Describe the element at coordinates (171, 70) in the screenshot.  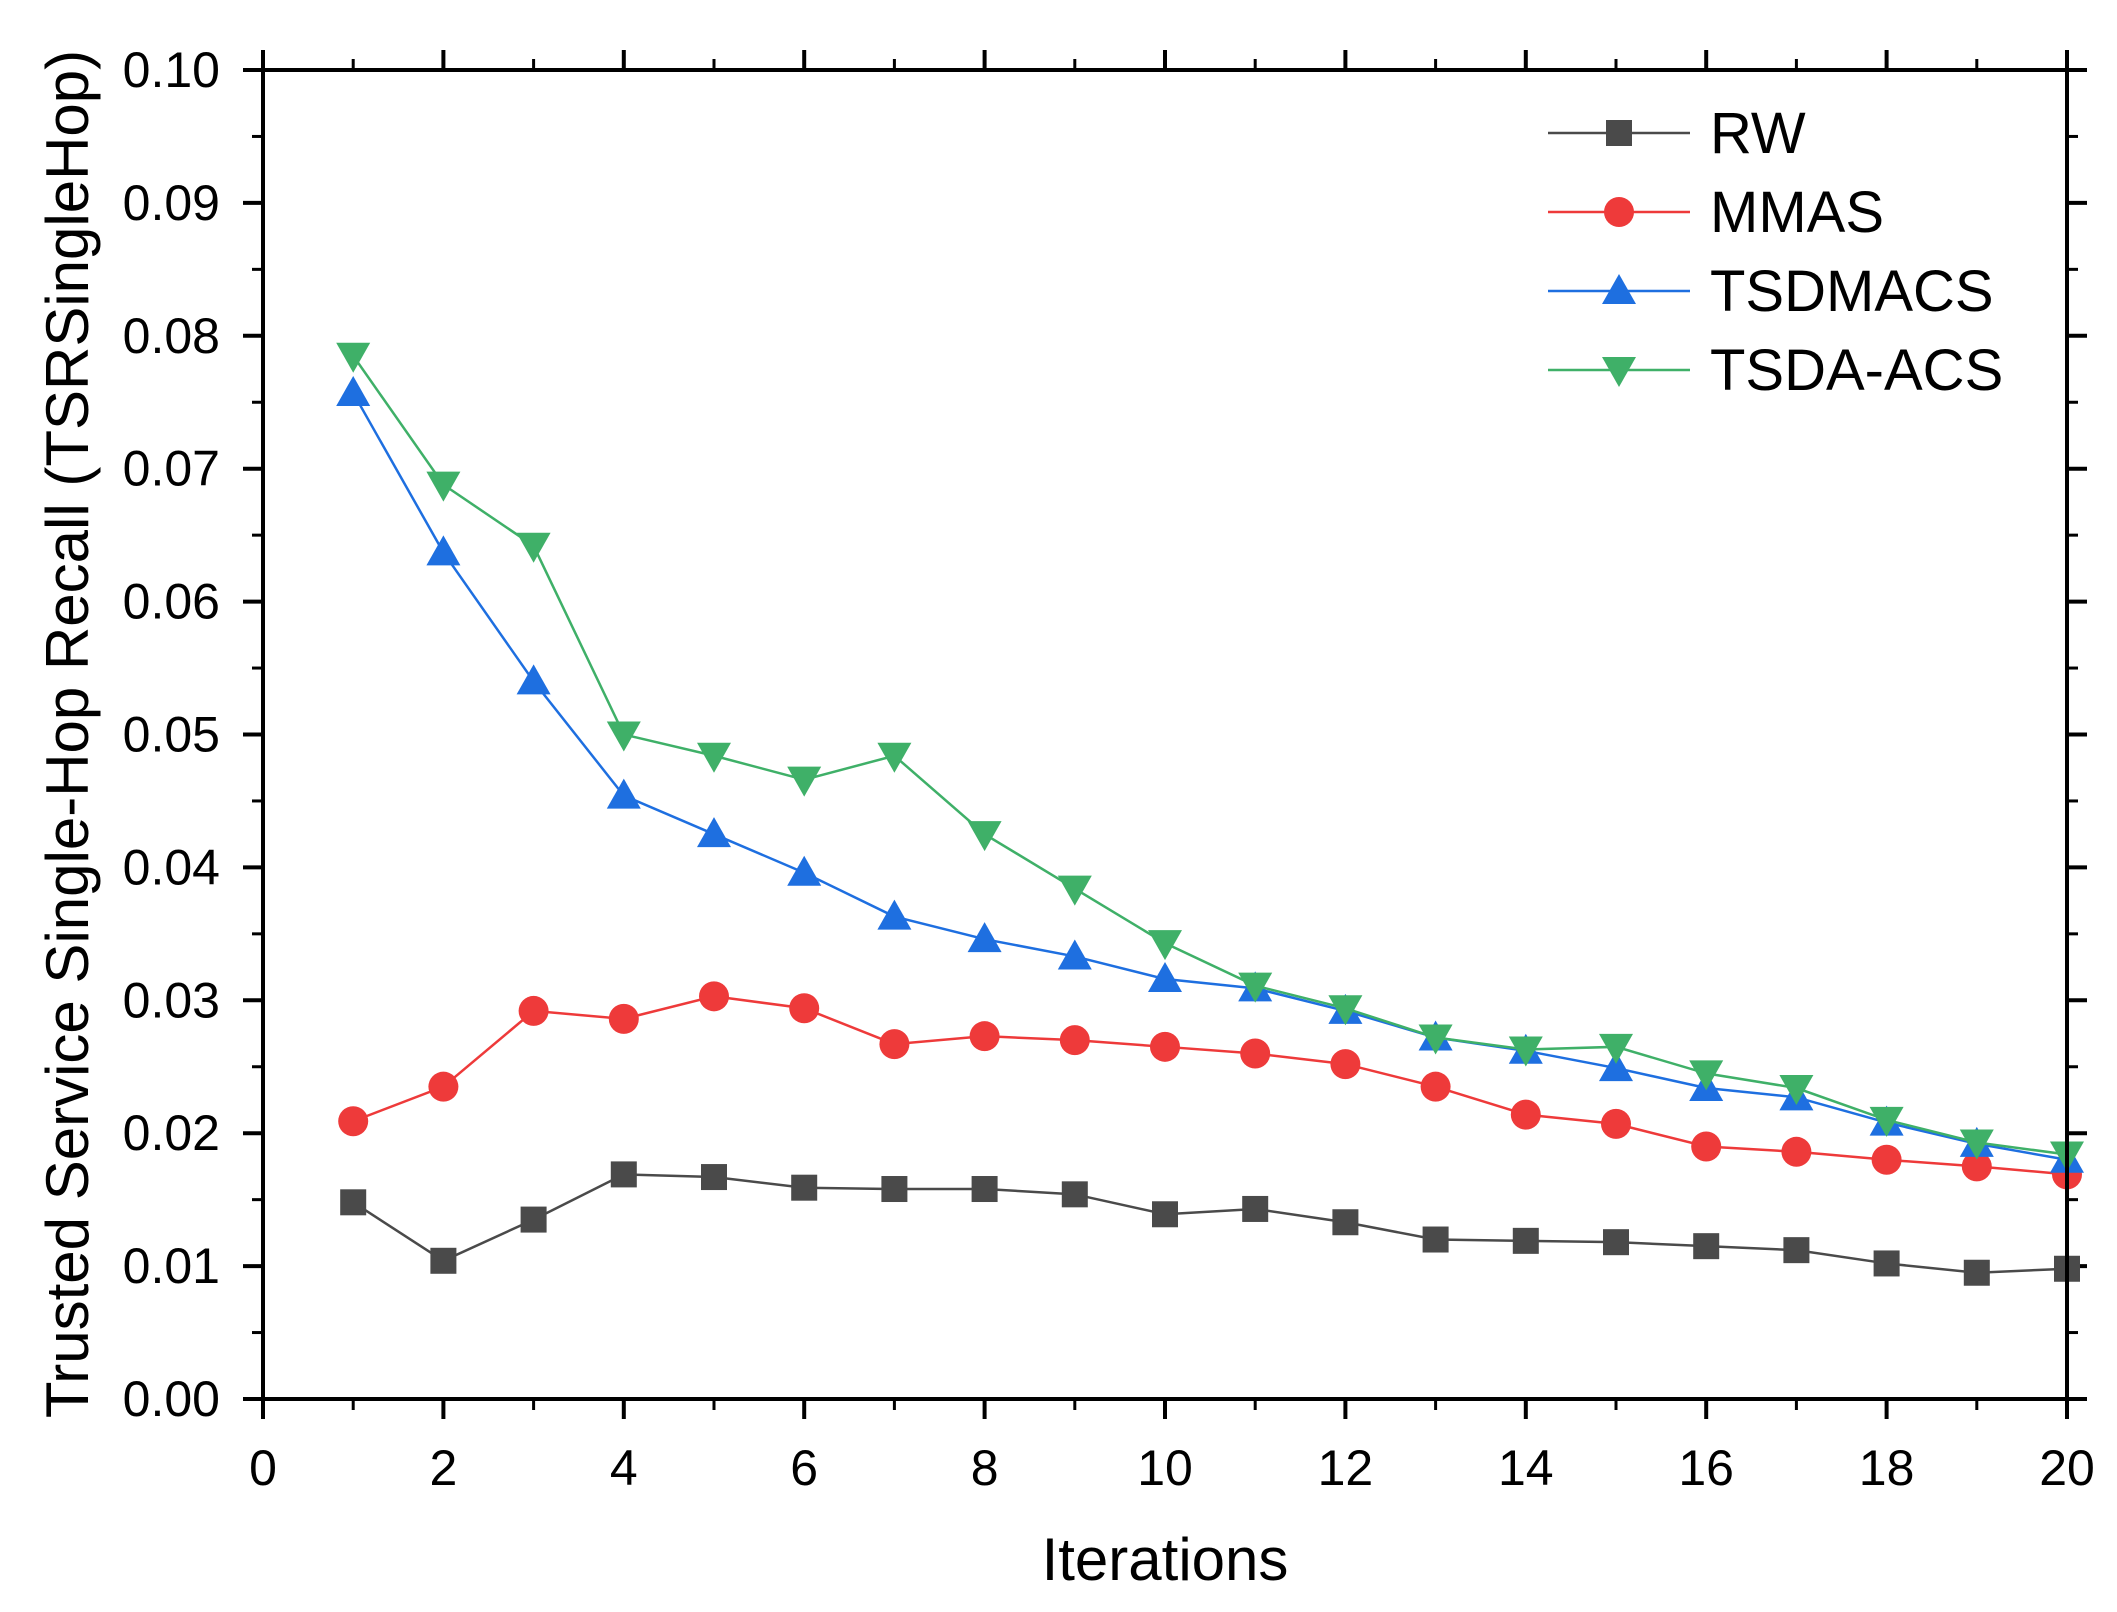
I see `y-tick-label: 0.10` at that location.